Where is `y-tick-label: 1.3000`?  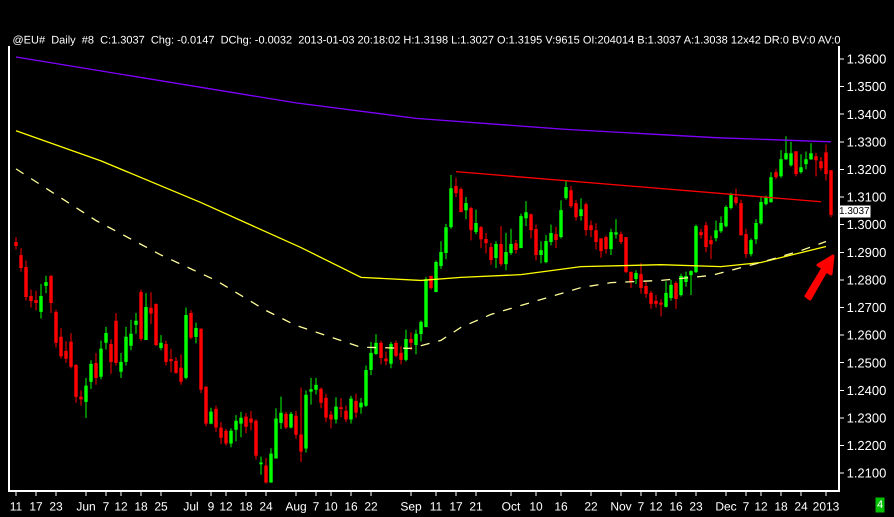
y-tick-label: 1.3000 is located at coordinates (866, 224).